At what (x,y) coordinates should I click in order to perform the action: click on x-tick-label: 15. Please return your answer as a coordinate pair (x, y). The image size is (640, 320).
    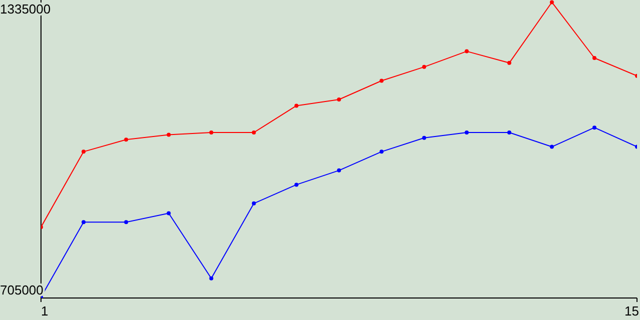
    Looking at the image, I should click on (631, 311).